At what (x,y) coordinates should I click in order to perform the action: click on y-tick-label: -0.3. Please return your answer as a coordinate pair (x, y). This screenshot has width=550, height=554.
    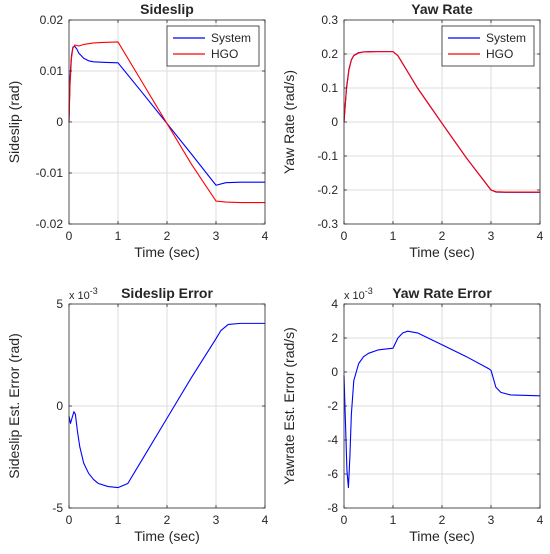
    Looking at the image, I should click on (327, 224).